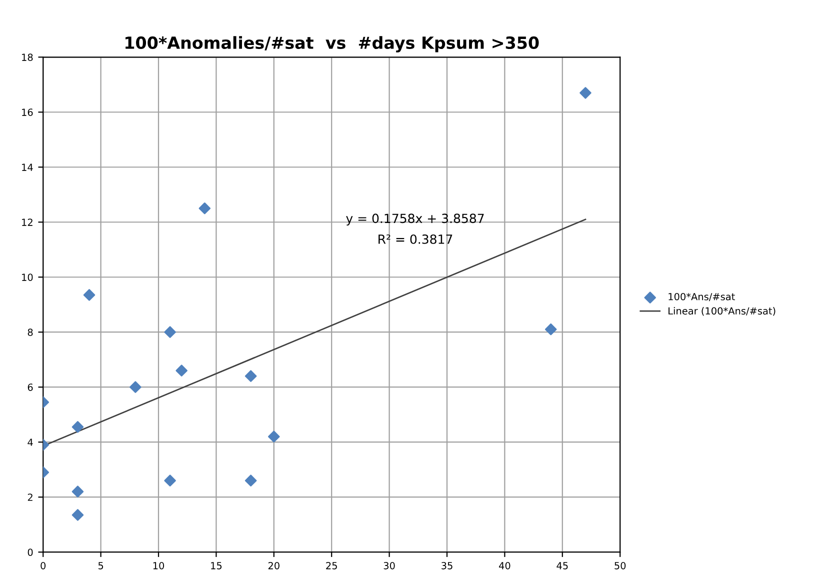  I want to click on x-tick-label: 25, so click(331, 566).